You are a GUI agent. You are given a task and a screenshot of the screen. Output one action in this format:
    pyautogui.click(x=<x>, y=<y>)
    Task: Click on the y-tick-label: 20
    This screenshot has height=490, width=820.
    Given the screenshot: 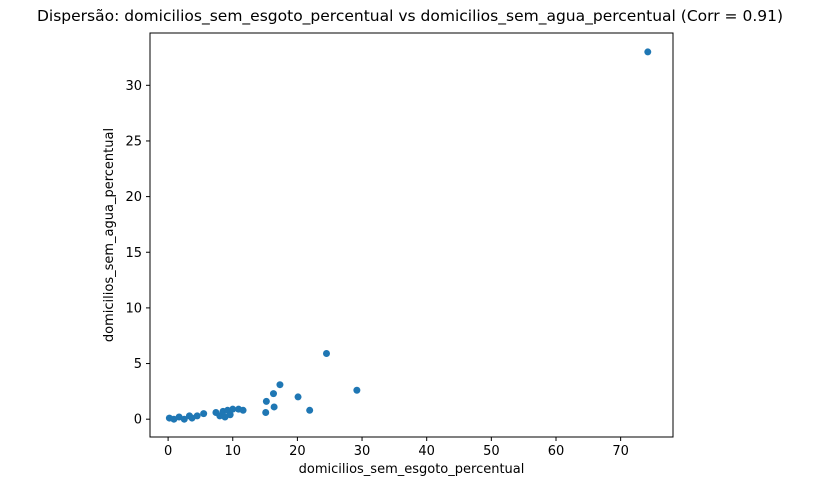 What is the action you would take?
    pyautogui.click(x=133, y=197)
    